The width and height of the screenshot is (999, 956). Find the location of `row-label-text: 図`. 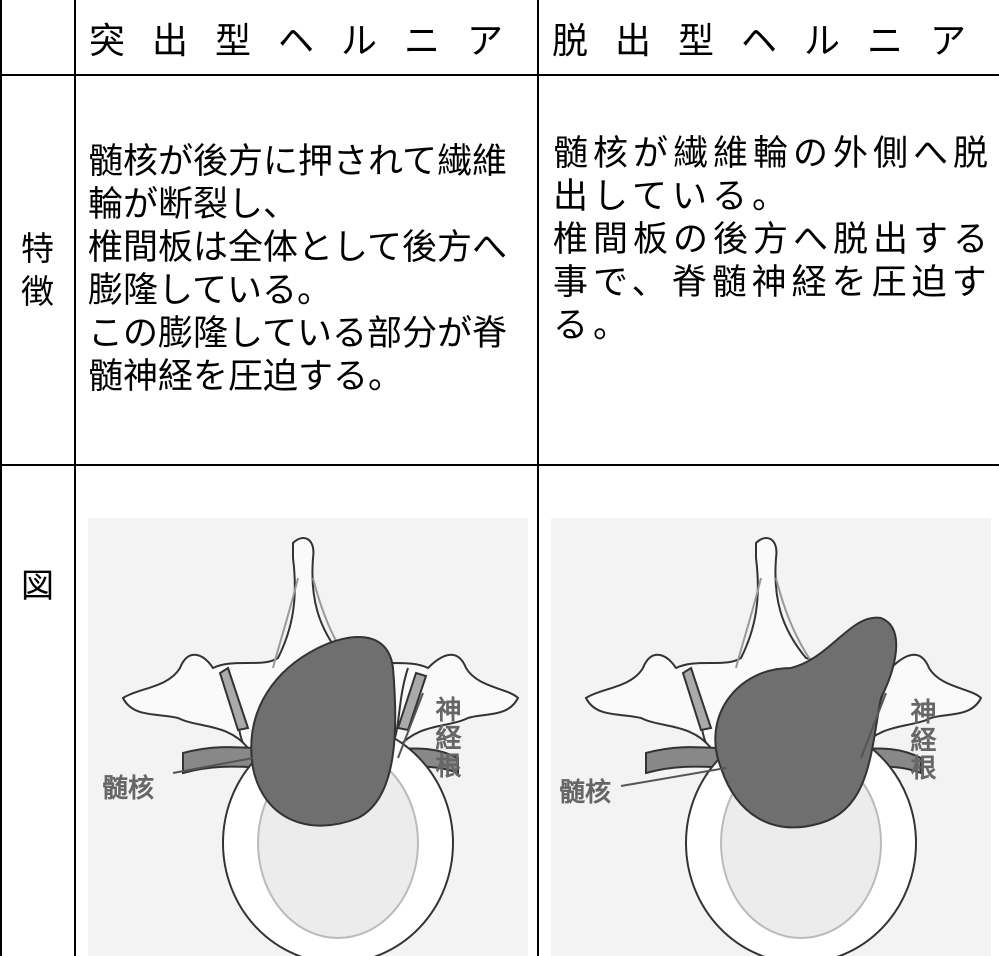

row-label-text: 図 is located at coordinates (37, 585).